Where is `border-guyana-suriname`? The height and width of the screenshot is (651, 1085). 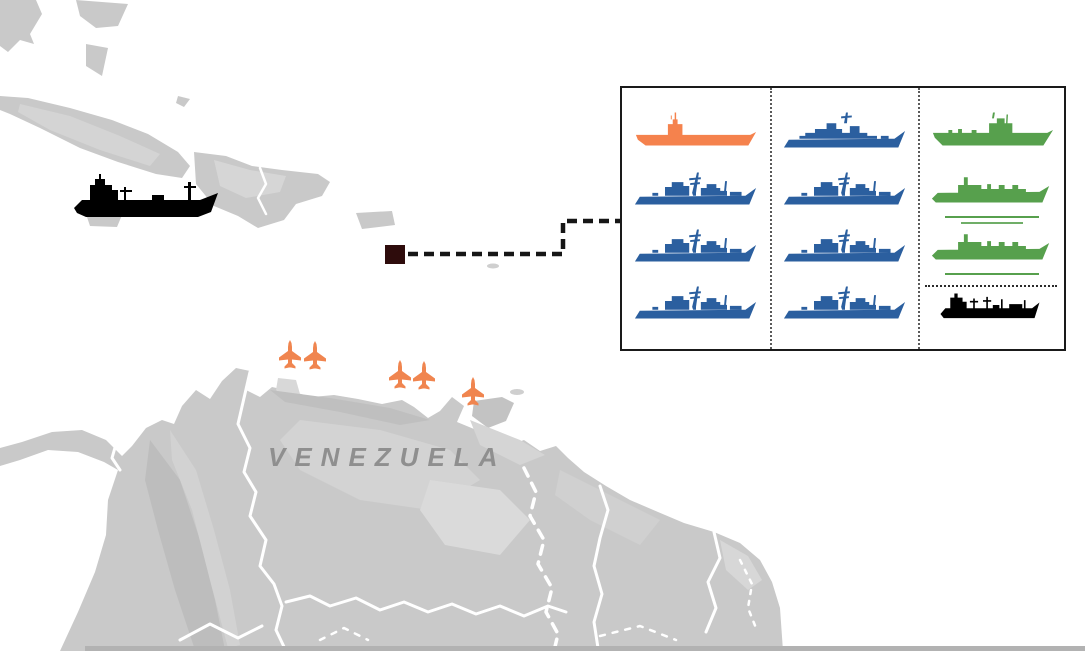 border-guyana-suriname is located at coordinates (601, 567).